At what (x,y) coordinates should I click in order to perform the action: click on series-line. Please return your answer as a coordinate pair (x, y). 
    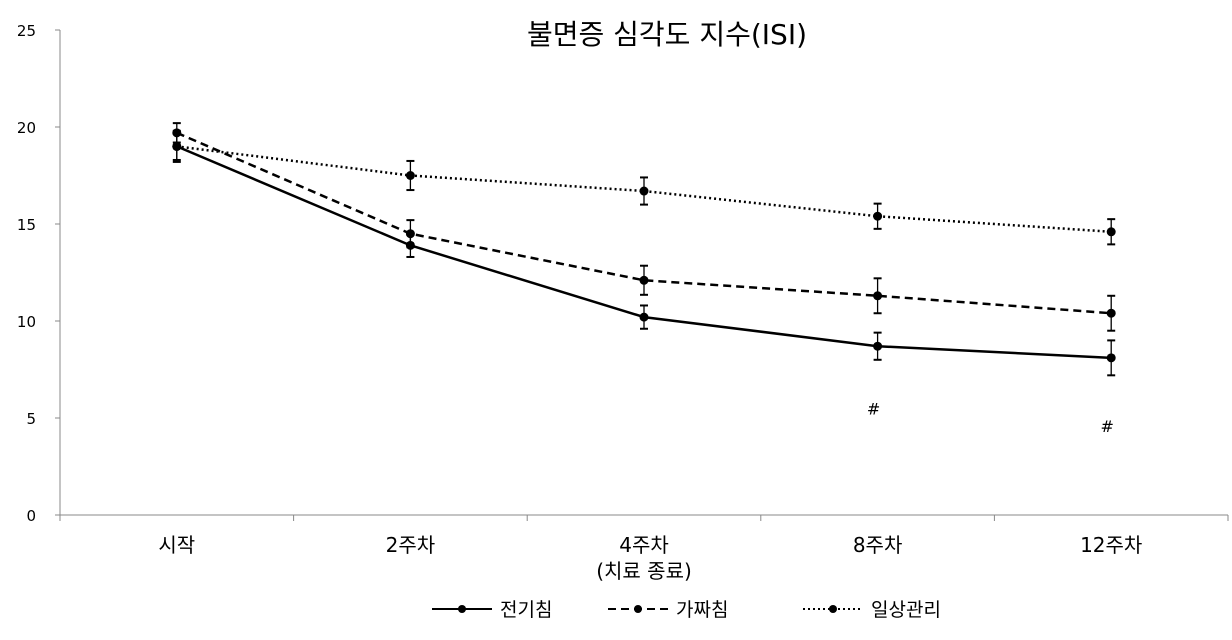
    Looking at the image, I should click on (644, 189).